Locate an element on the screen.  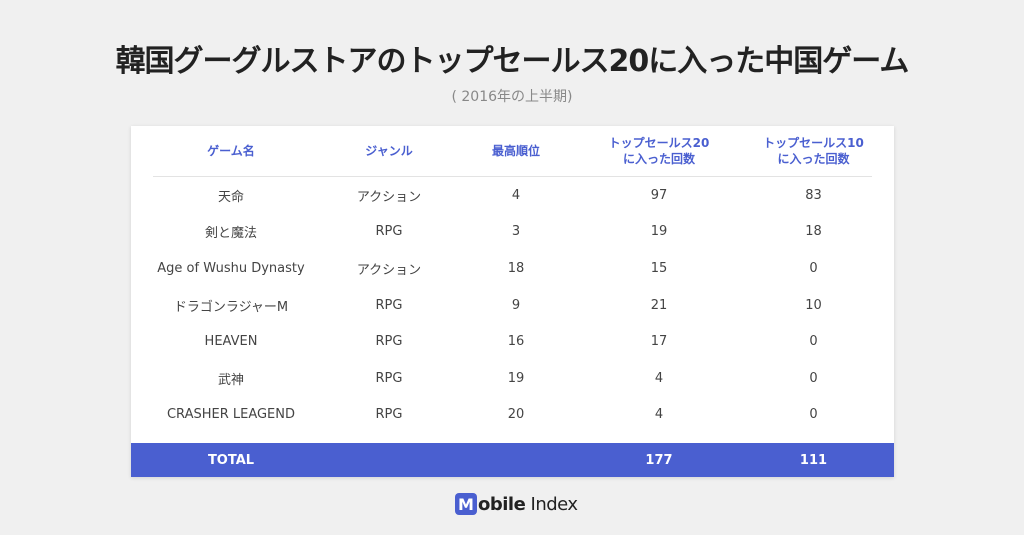
table-cell: 17 is located at coordinates (659, 342).